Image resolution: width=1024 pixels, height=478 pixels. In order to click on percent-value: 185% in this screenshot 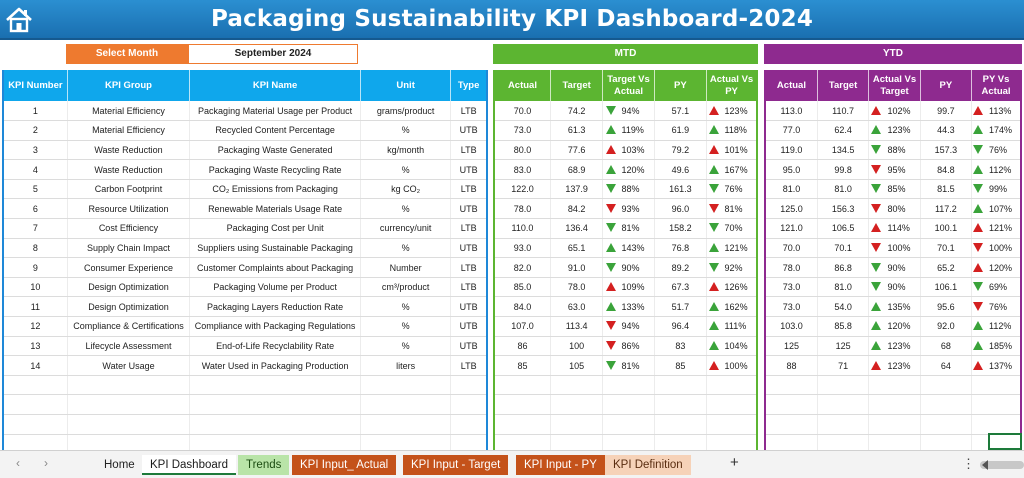, I will do `click(1001, 345)`.